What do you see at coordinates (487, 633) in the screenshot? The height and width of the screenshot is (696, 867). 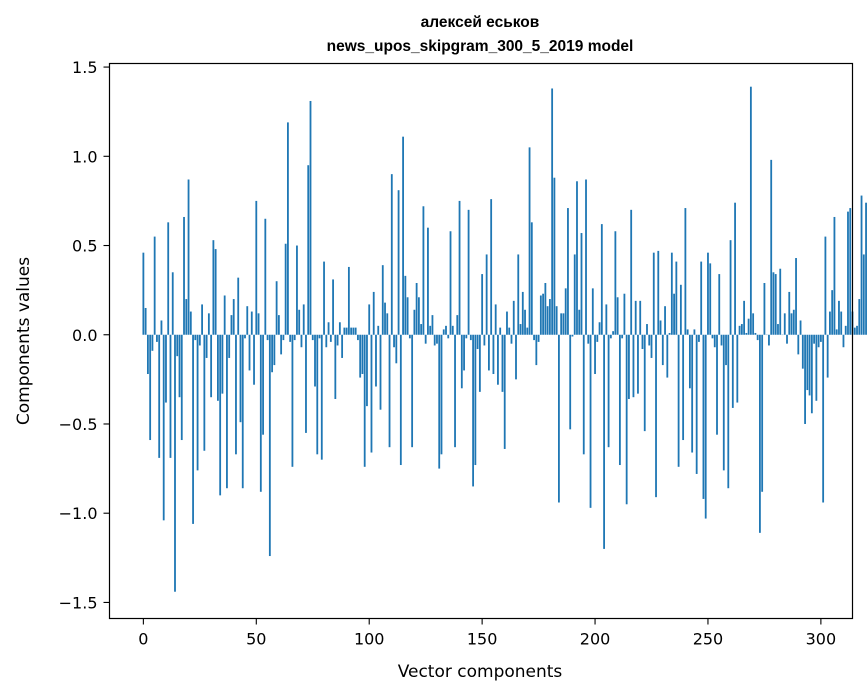 I see `x-axis: 0 50 100 150 200 250 300` at bounding box center [487, 633].